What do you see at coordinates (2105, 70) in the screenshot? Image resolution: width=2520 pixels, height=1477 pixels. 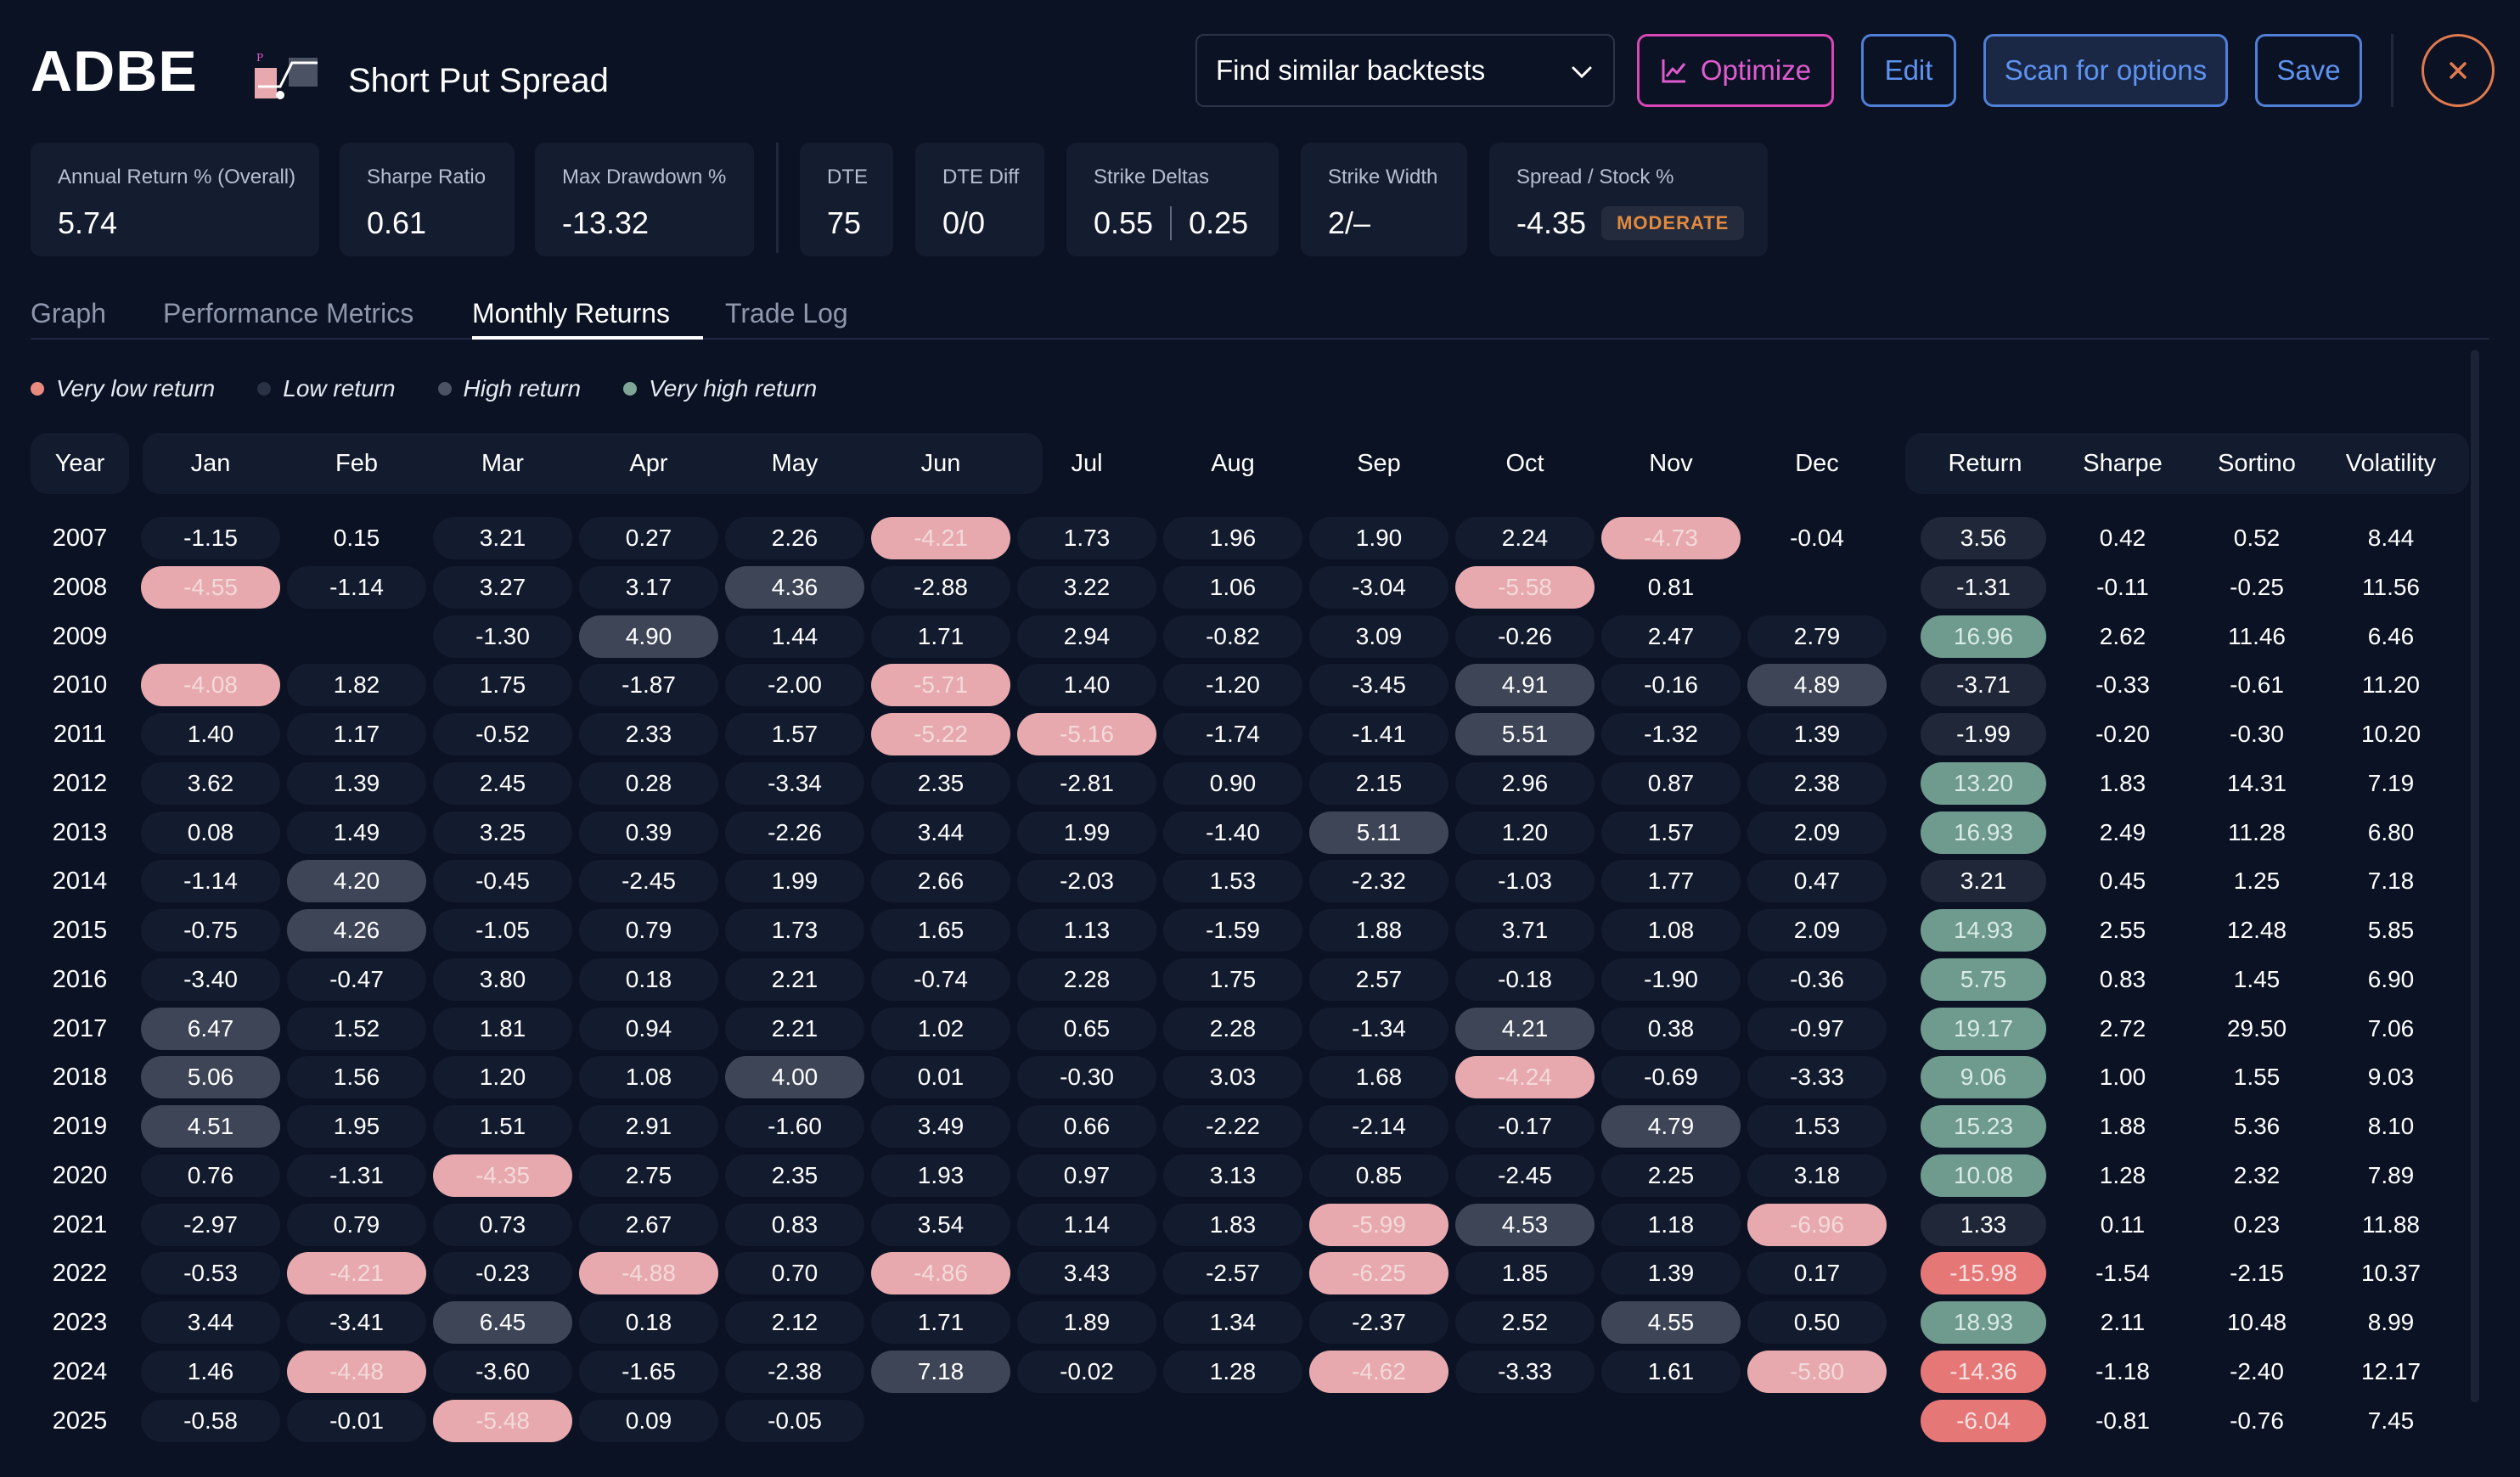 I see `scan-for-options-button: Scan for options` at bounding box center [2105, 70].